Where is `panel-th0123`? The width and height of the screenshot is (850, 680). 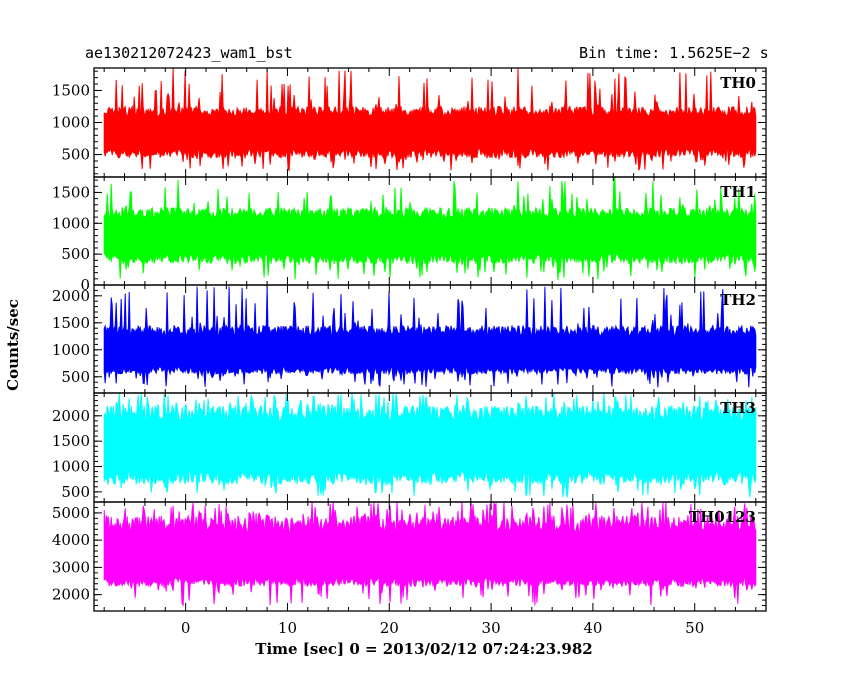
panel-th0123 is located at coordinates (430, 554).